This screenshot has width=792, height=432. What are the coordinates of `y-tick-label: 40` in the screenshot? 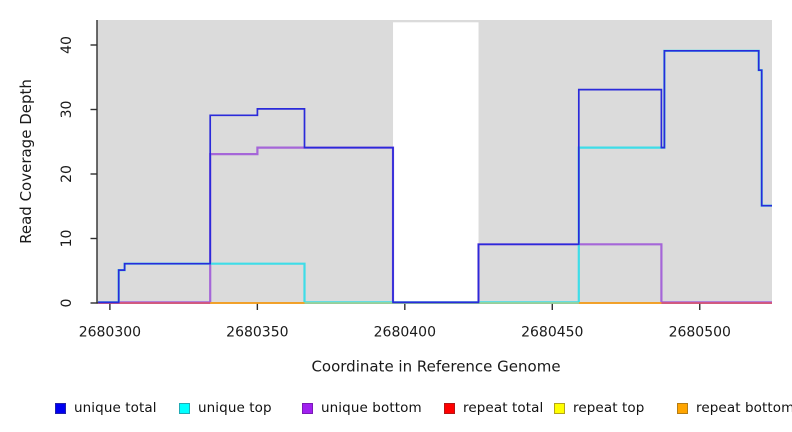 It's located at (67, 45).